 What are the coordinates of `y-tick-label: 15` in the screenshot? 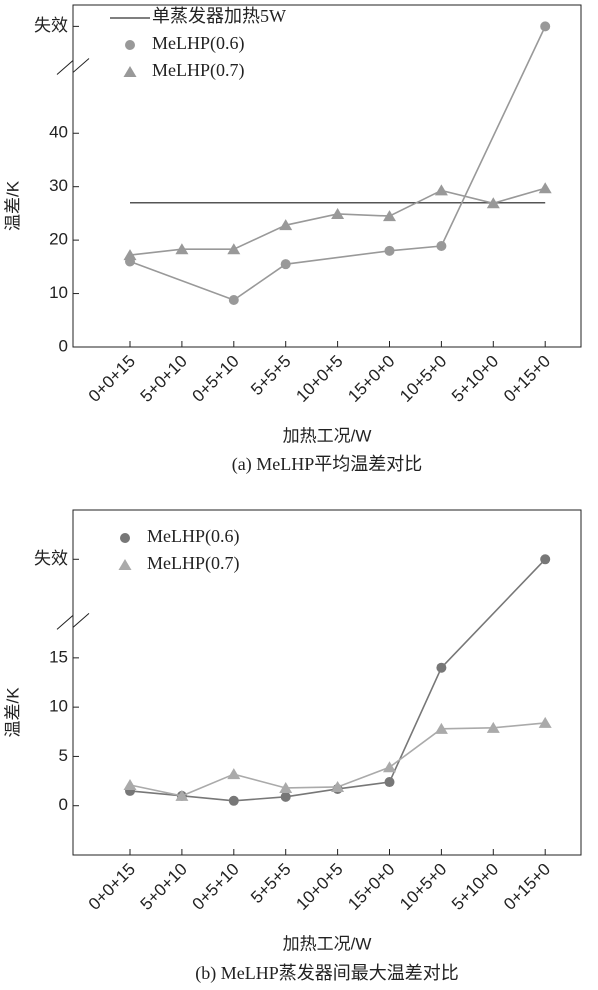 It's located at (58, 656).